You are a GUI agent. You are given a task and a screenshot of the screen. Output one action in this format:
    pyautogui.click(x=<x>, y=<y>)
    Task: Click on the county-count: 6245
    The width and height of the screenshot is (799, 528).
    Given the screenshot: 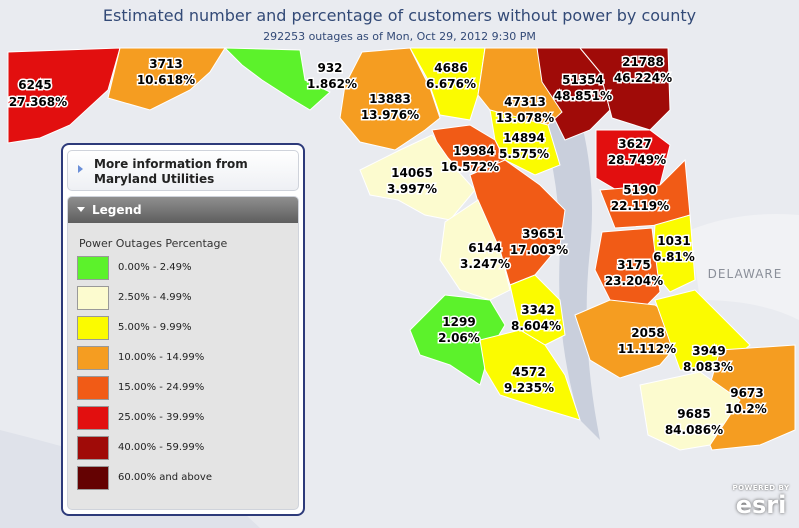 What is the action you would take?
    pyautogui.click(x=34, y=85)
    